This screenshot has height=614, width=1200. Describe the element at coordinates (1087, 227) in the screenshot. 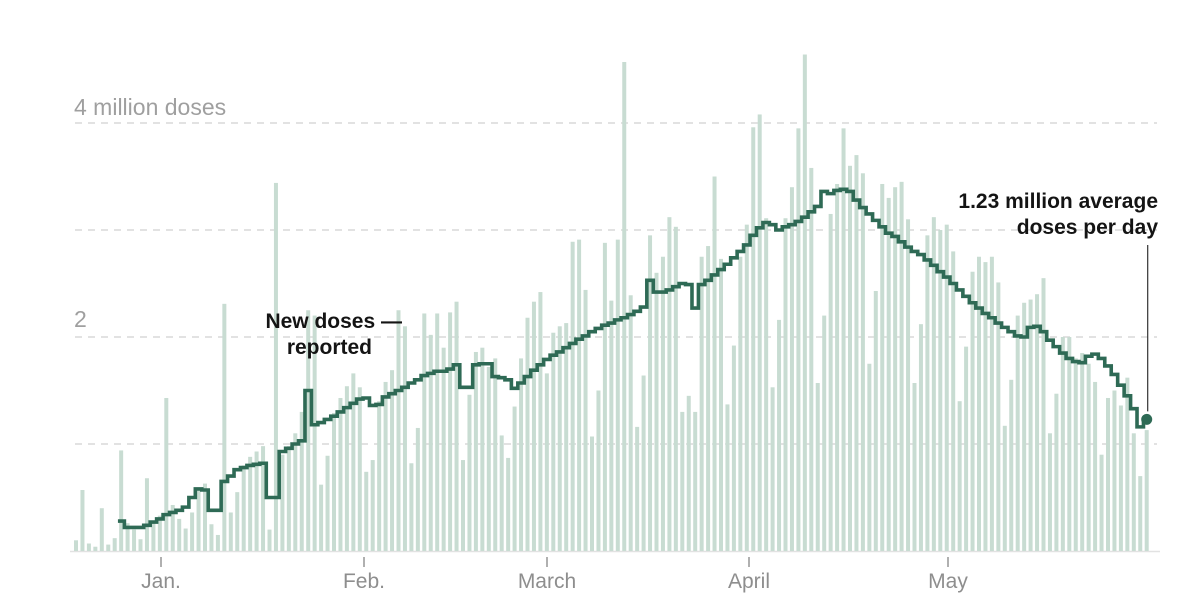

I see `annotation-average-line2: doses per day` at that location.